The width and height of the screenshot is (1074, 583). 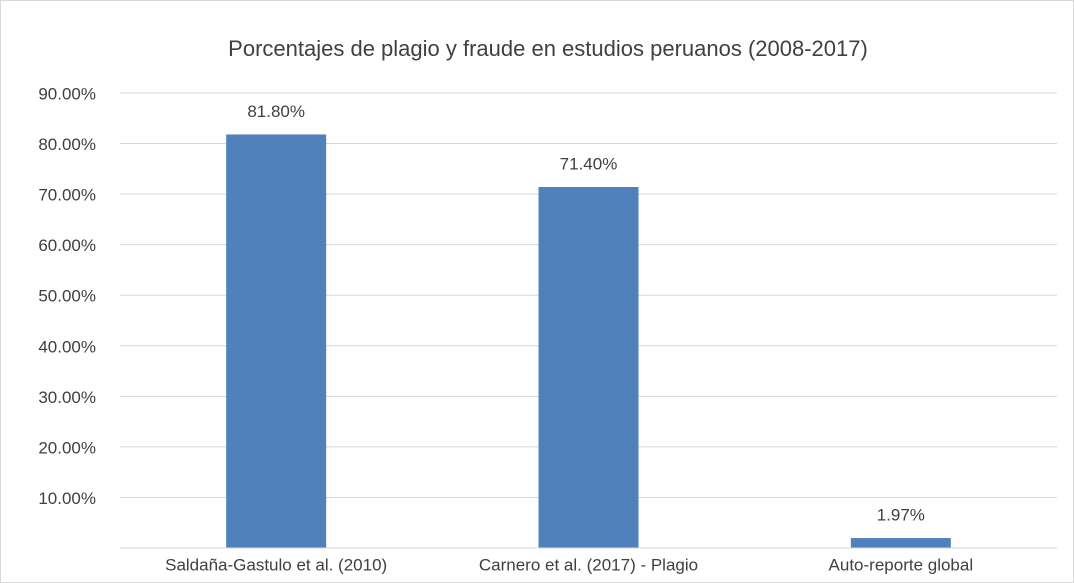 What do you see at coordinates (901, 515) in the screenshot?
I see `data-label: 1.97%` at bounding box center [901, 515].